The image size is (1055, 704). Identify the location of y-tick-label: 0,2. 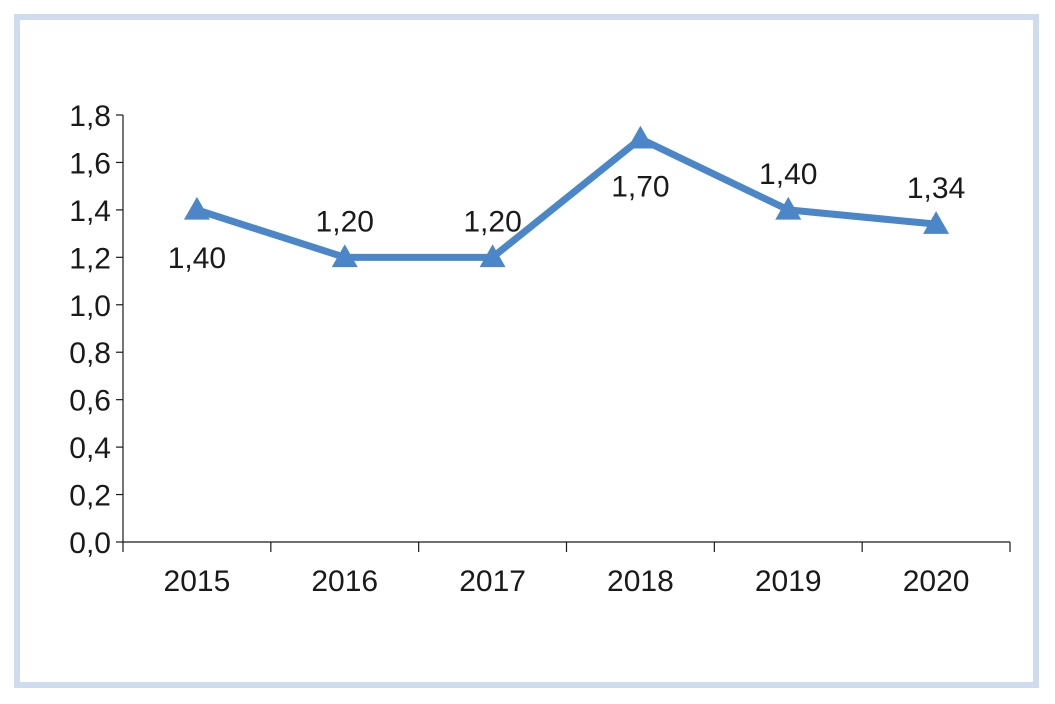
(90, 496).